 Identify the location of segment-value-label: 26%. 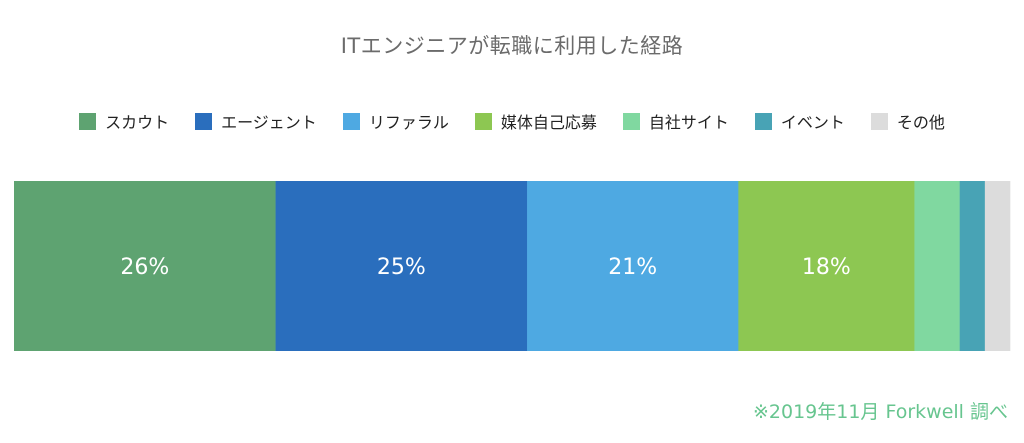
(144, 267).